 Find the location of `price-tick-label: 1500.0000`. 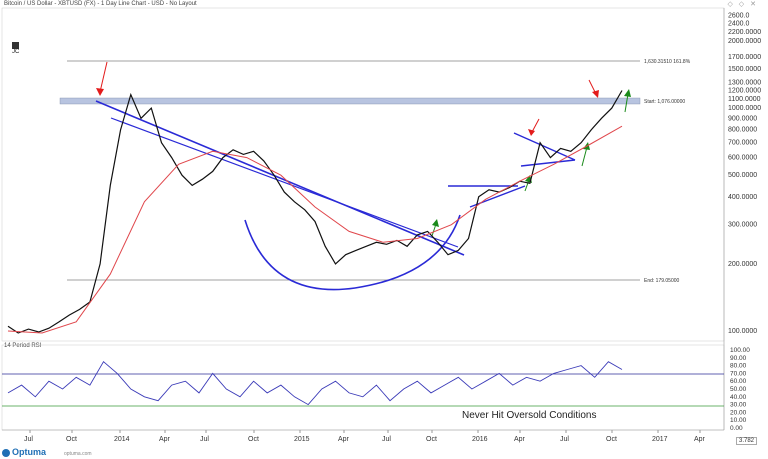

price-tick-label: 1500.0000 is located at coordinates (744, 69).